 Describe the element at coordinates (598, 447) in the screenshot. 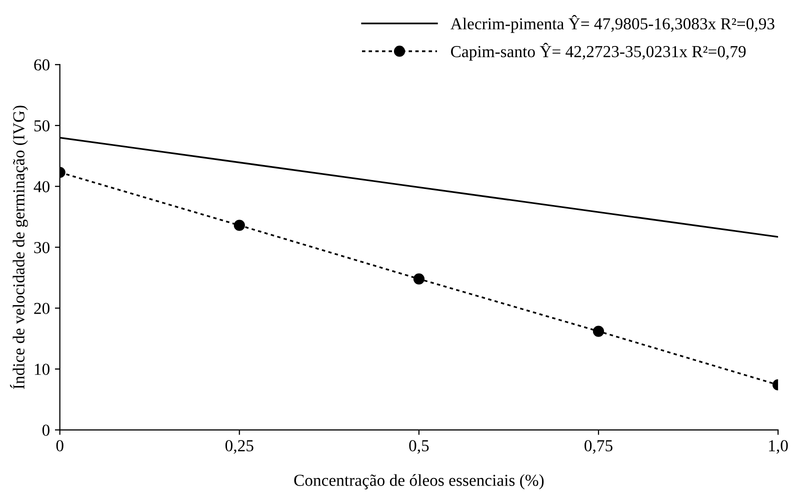

I see `x-tick-label: 0,75` at that location.